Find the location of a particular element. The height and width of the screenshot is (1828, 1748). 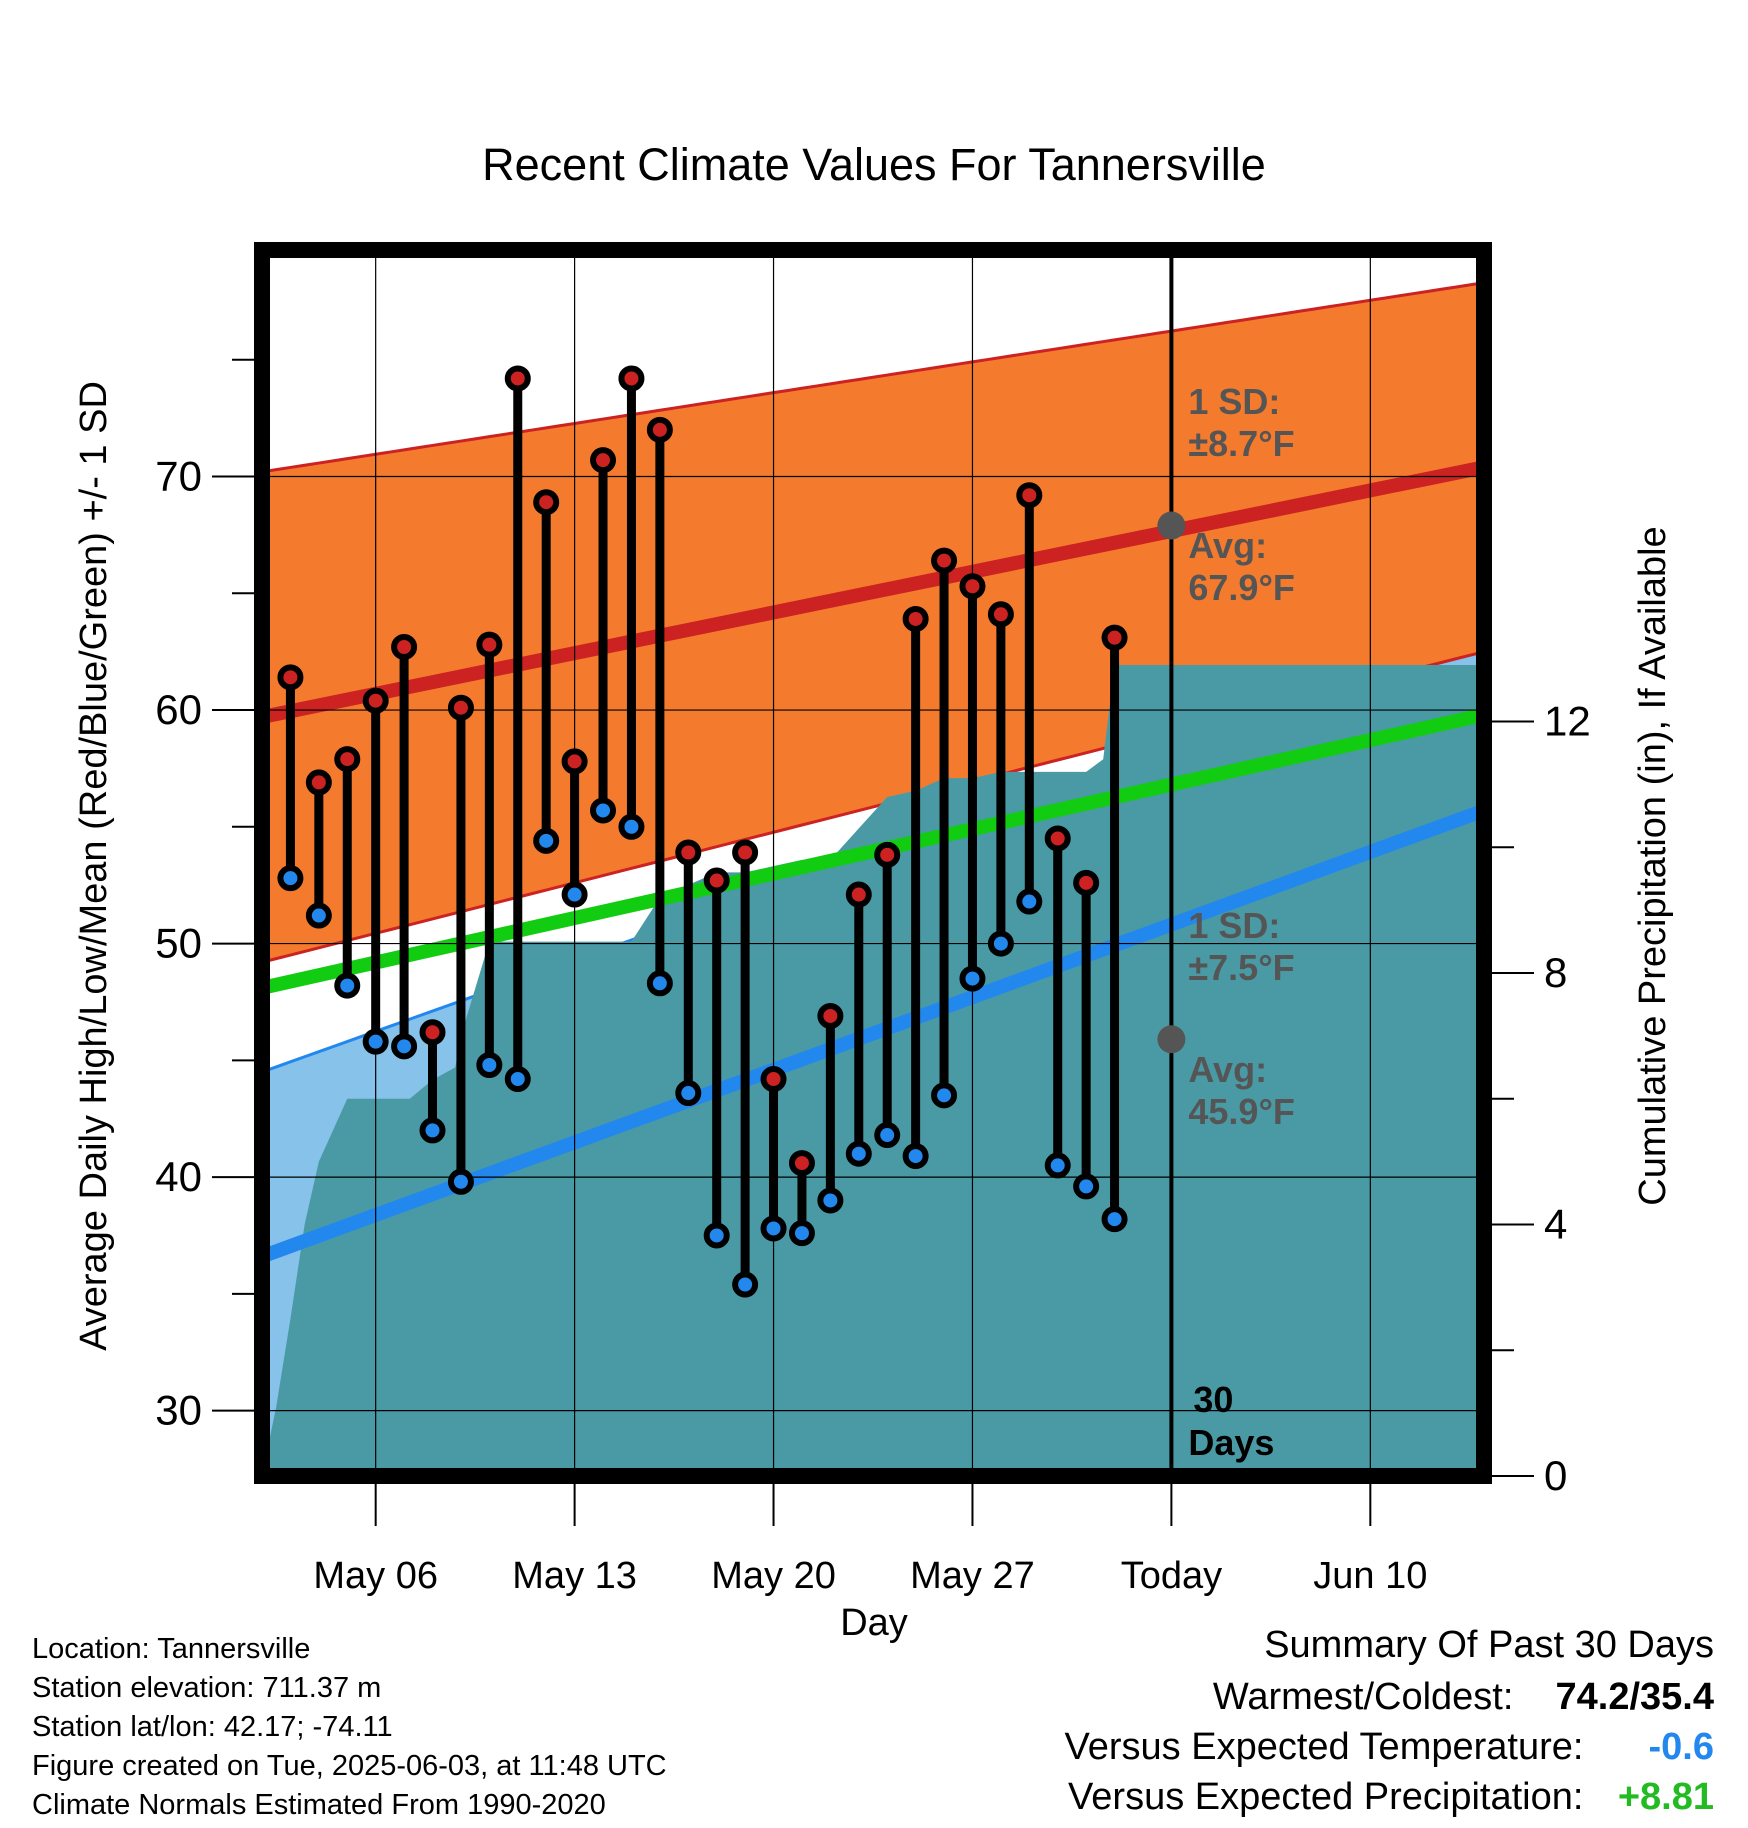

summary-temp-value: -0.6 is located at coordinates (1681, 1747).